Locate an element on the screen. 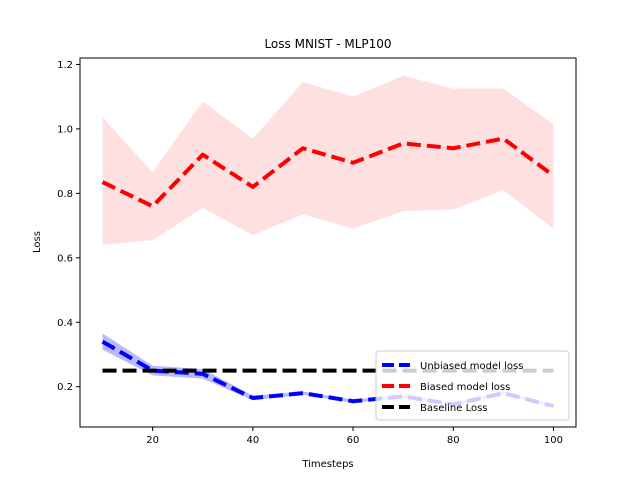  y-tick-label-0: 0.2 is located at coordinates (65, 387).